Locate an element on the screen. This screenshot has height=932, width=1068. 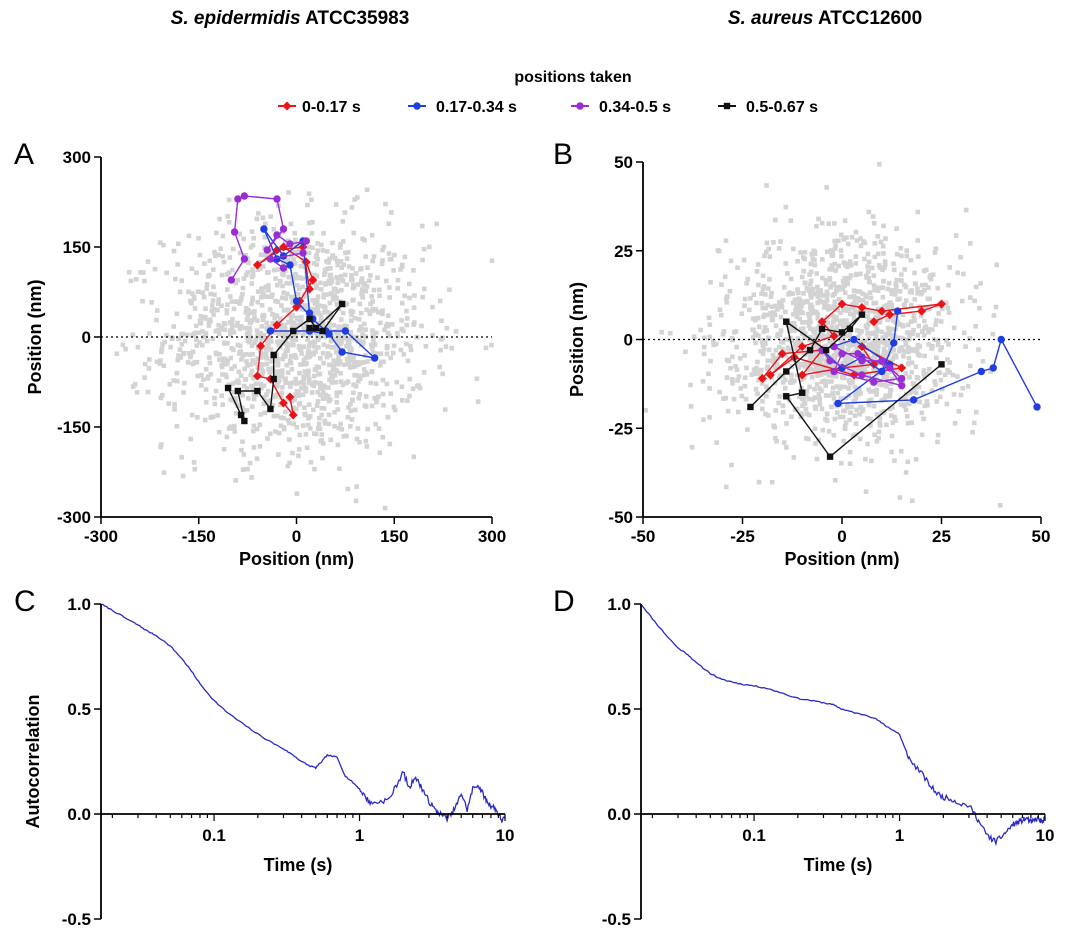
x-tick-label: 10 is located at coordinates (1045, 835).